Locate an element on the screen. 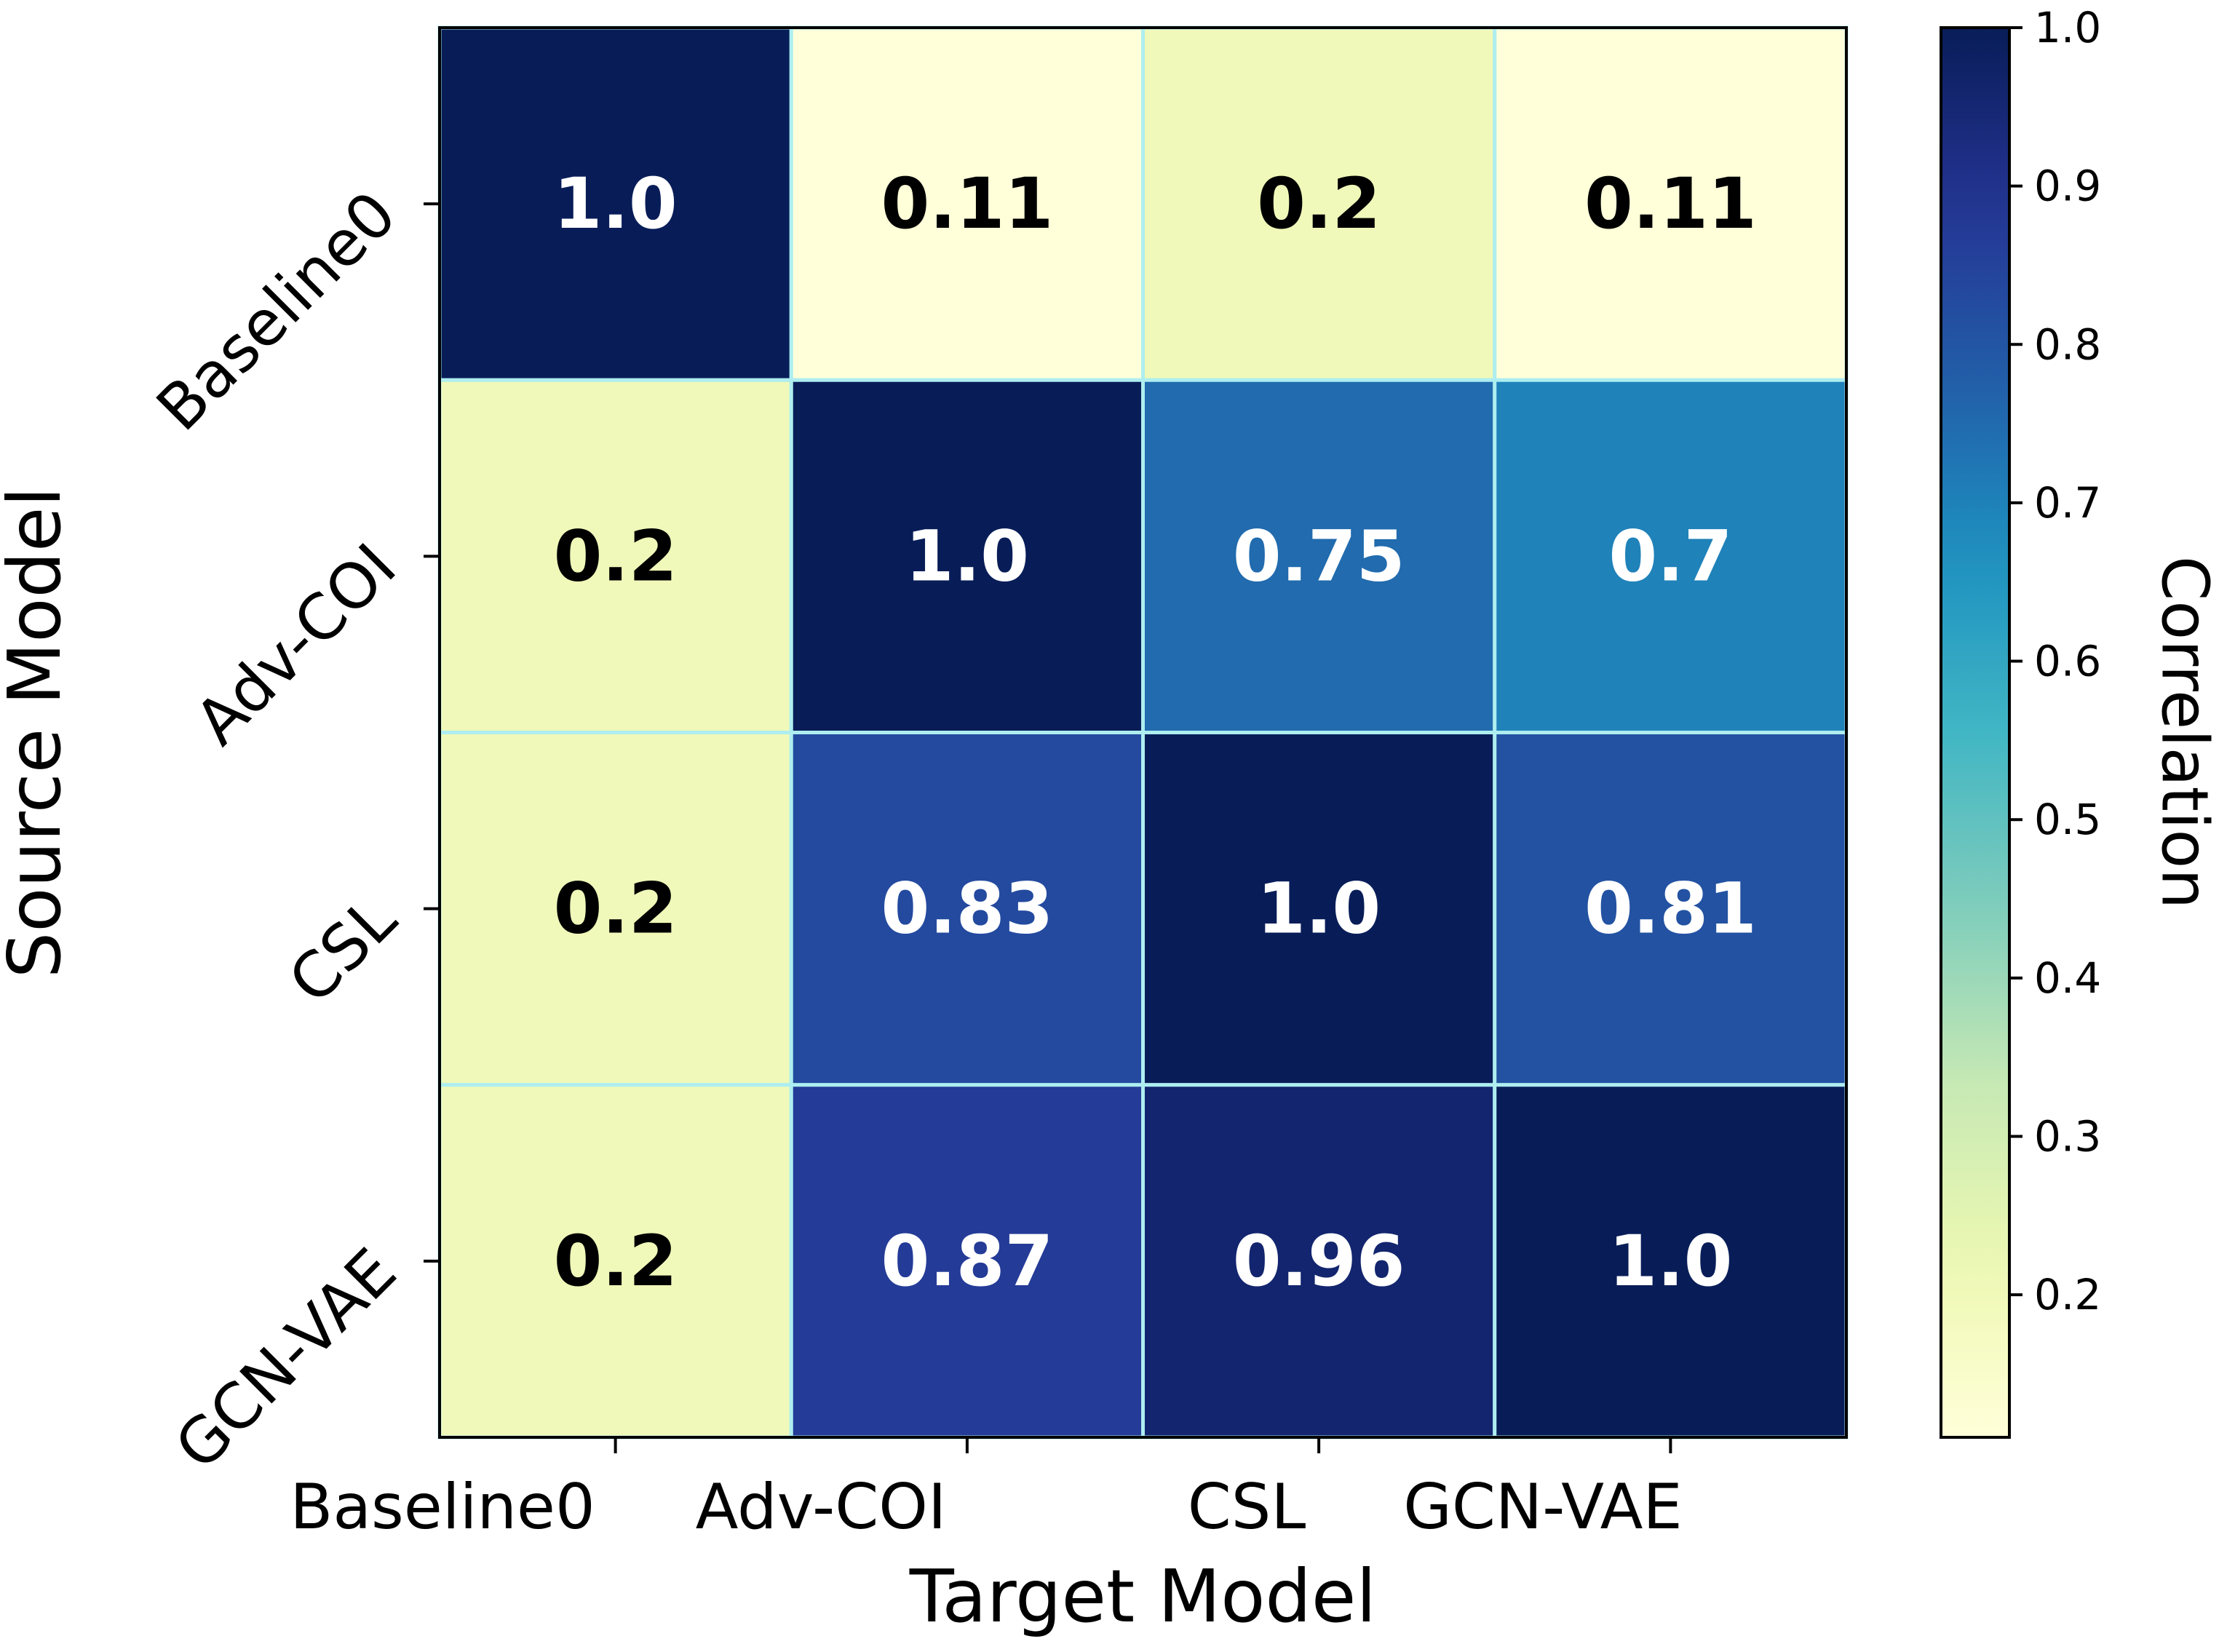 The width and height of the screenshot is (2227, 1652). cell-value-label: 0.81 is located at coordinates (1670, 909).